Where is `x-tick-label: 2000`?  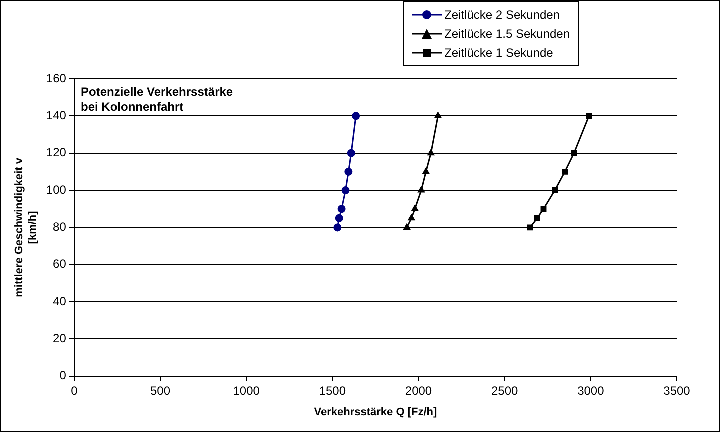 x-tick-label: 2000 is located at coordinates (418, 391).